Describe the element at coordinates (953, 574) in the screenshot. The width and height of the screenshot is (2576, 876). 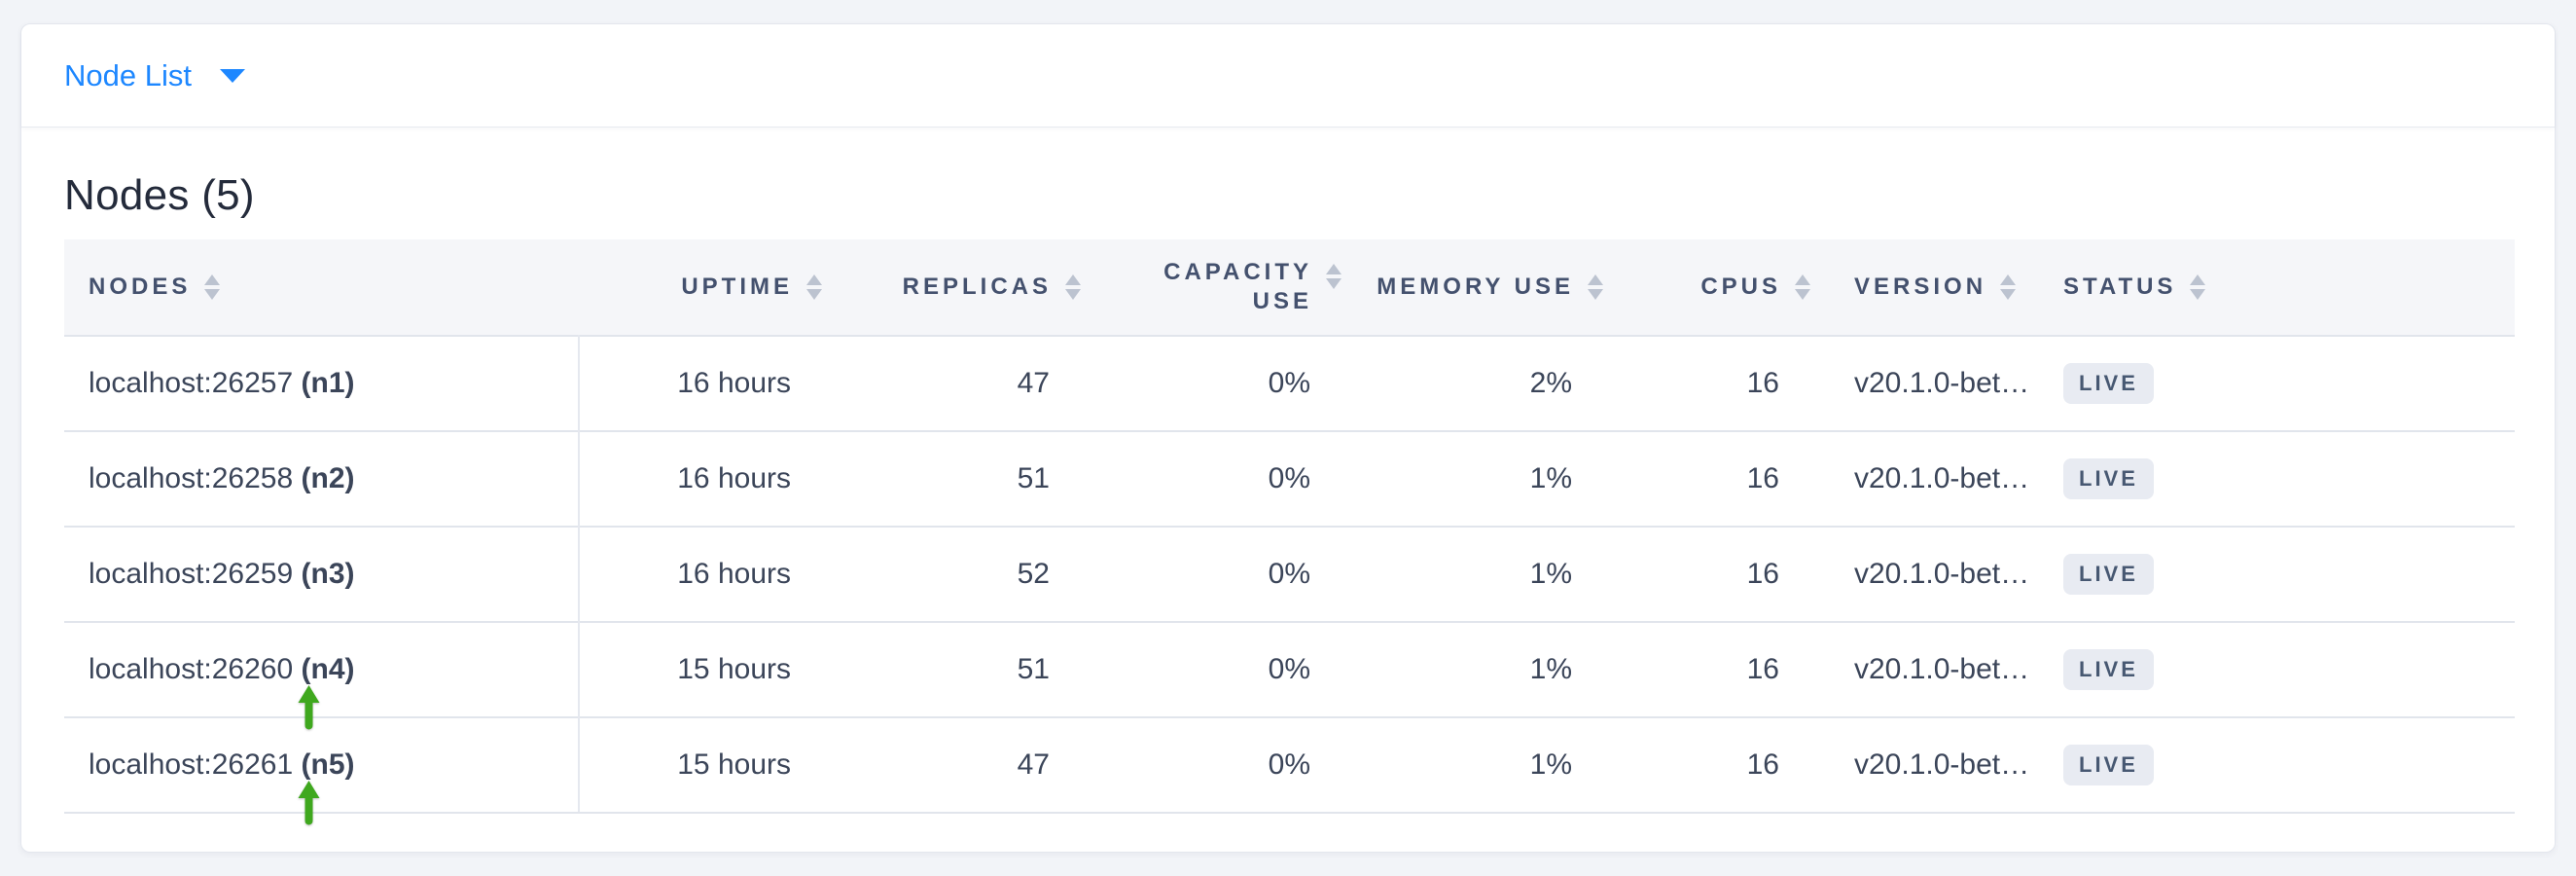
I see `replicas-cell: 52` at that location.